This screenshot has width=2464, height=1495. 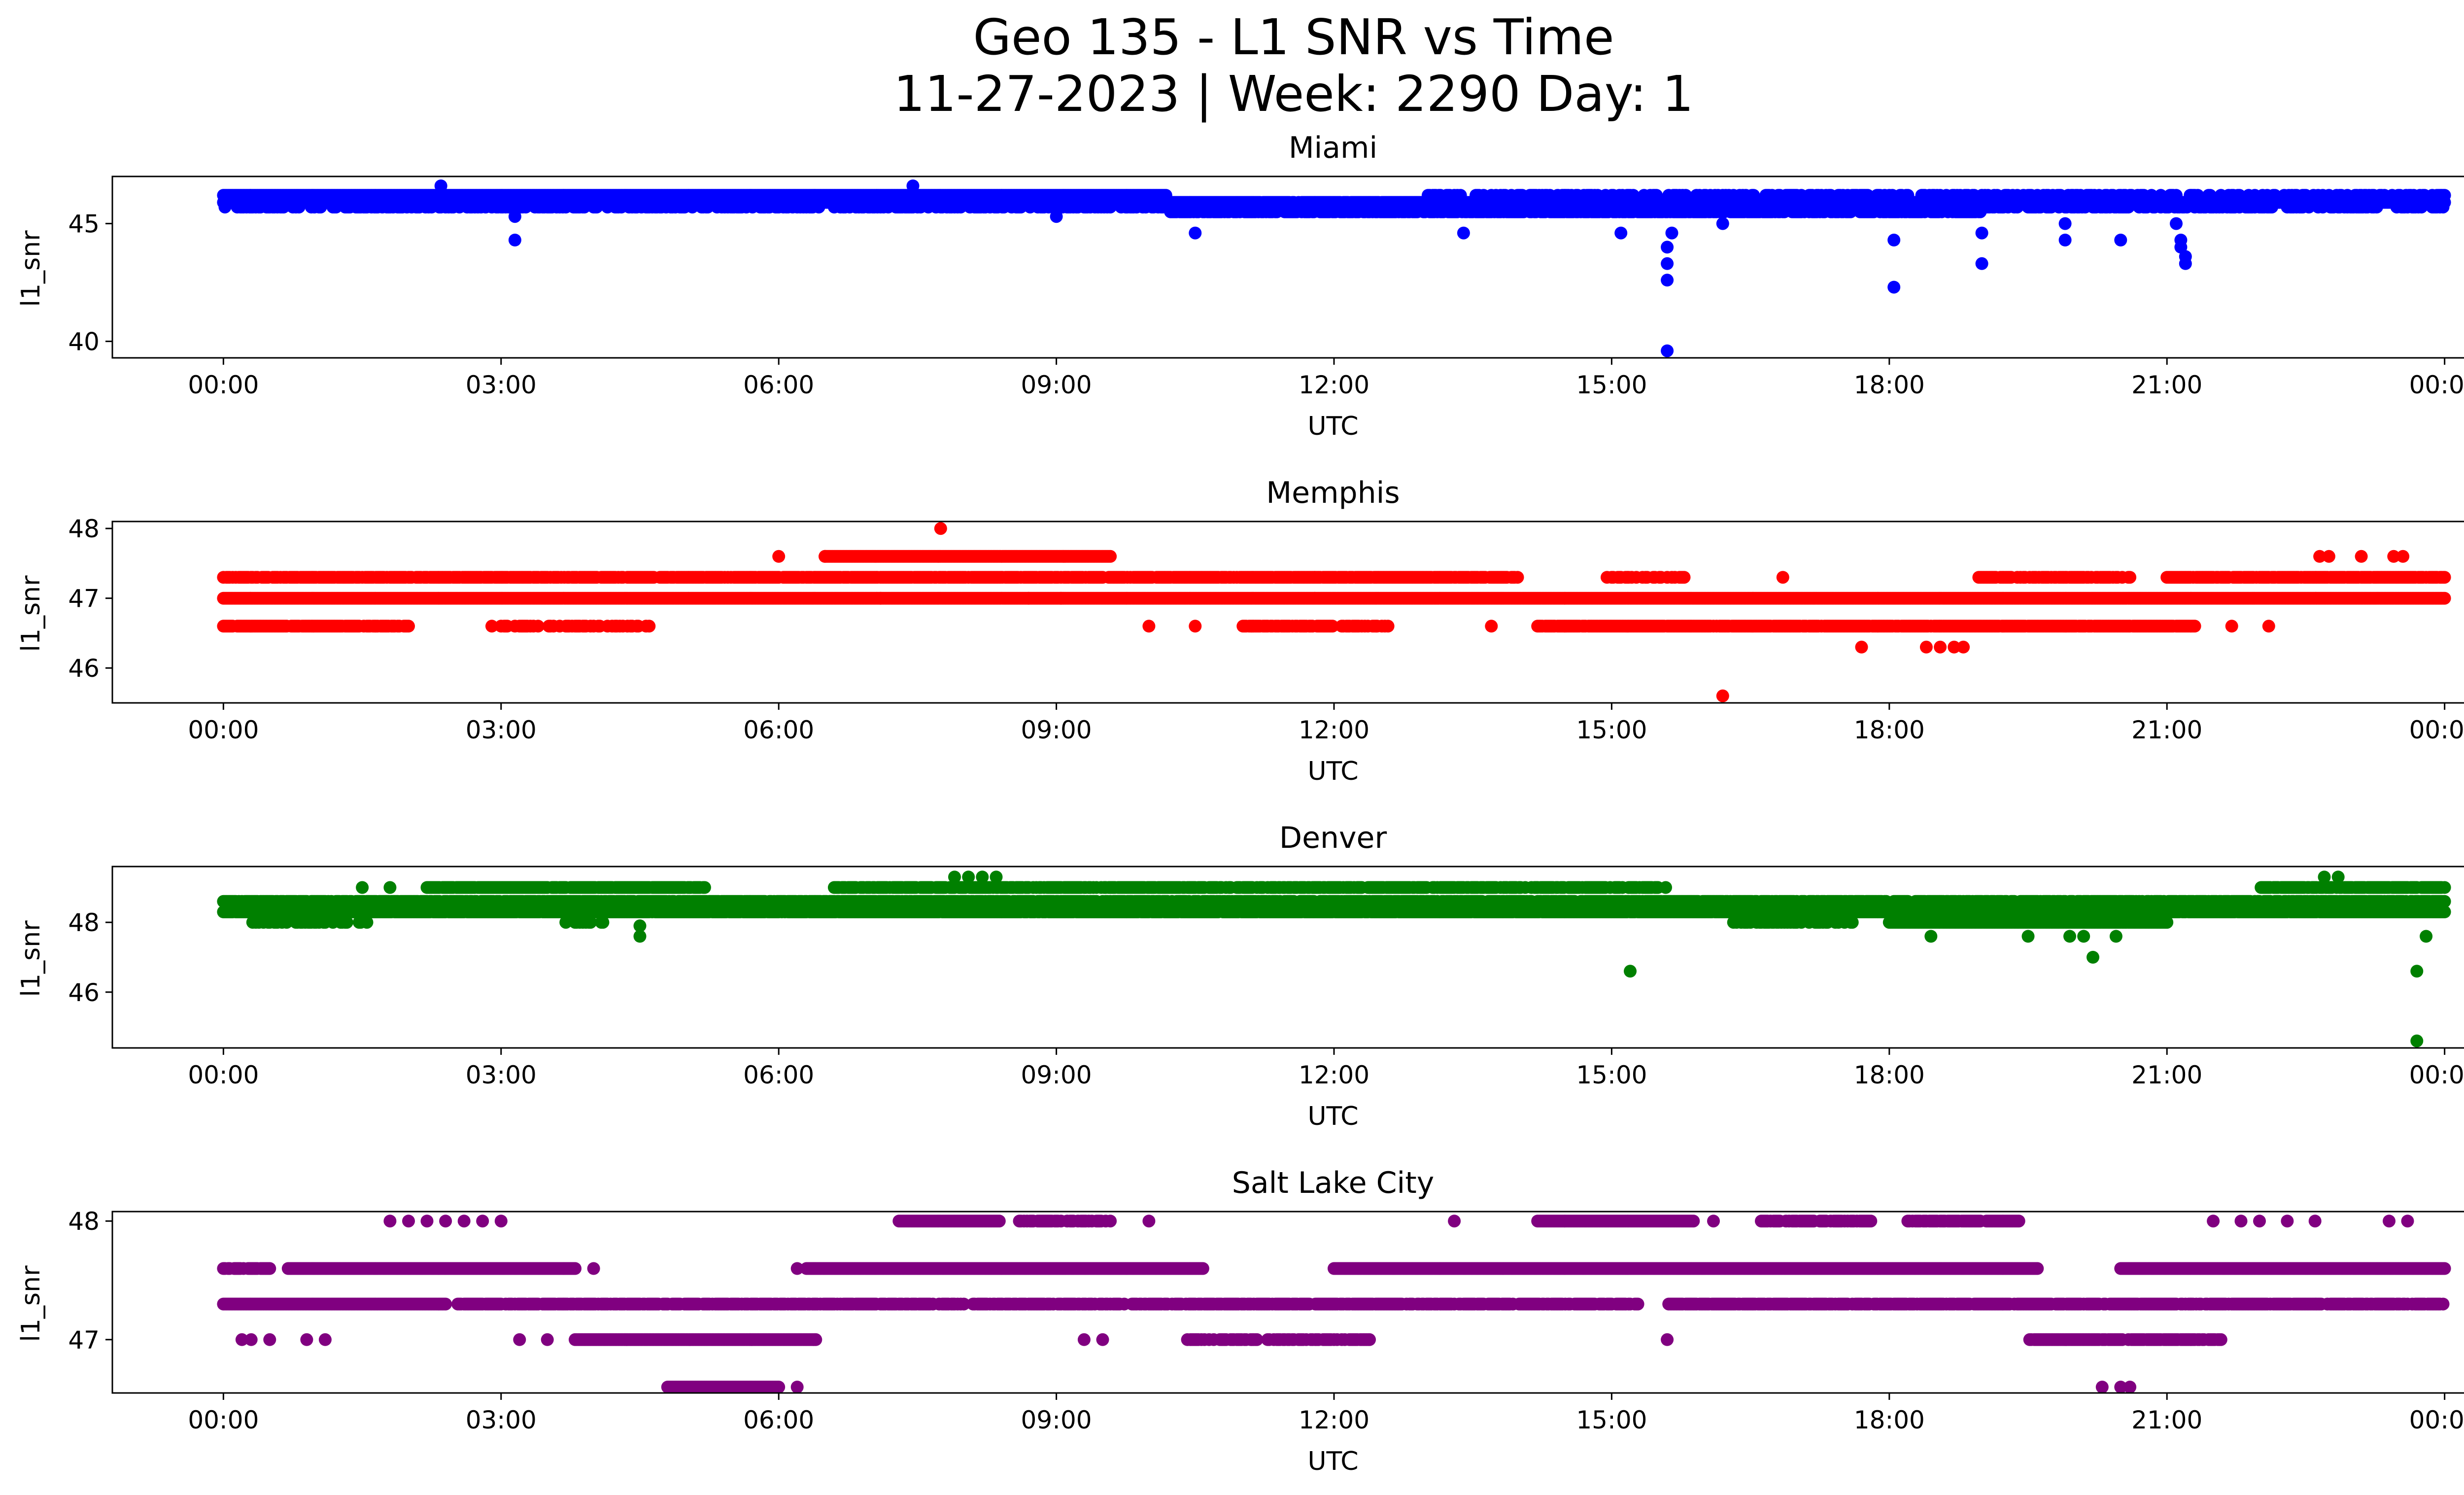 What do you see at coordinates (90, 283) in the screenshot?
I see `y-axis-ticks: 40 45` at bounding box center [90, 283].